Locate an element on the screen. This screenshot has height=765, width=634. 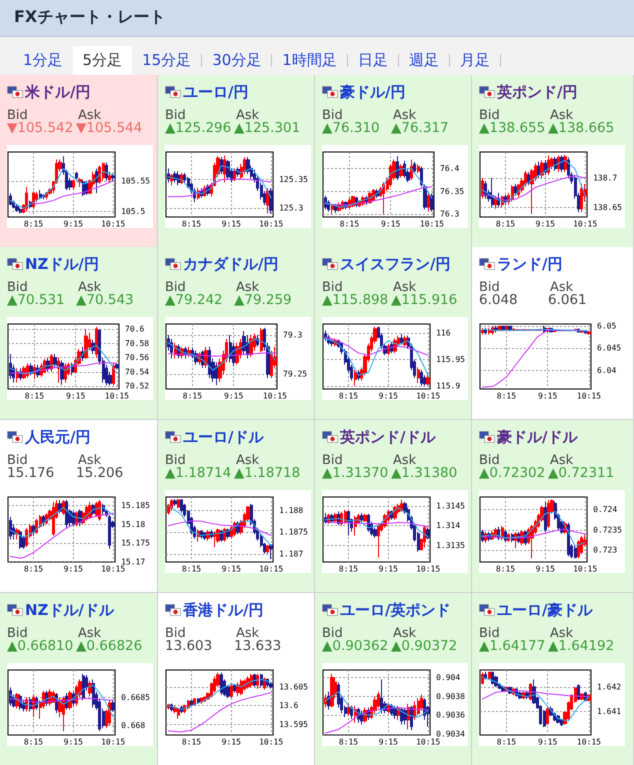
y-tick-label: 13.6 is located at coordinates (289, 705).